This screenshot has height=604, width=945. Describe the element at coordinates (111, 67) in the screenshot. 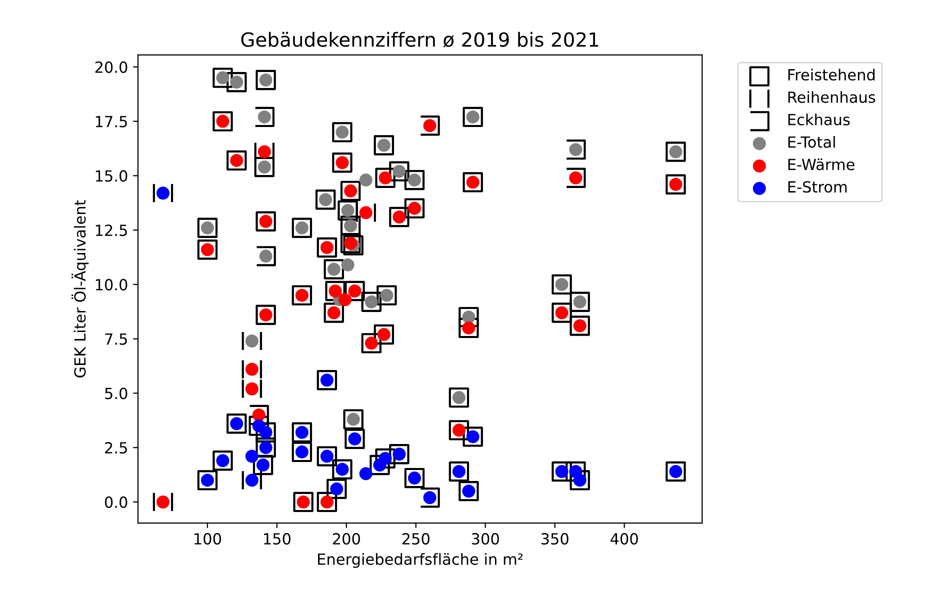

I see `y-tick-label: 20.0` at that location.